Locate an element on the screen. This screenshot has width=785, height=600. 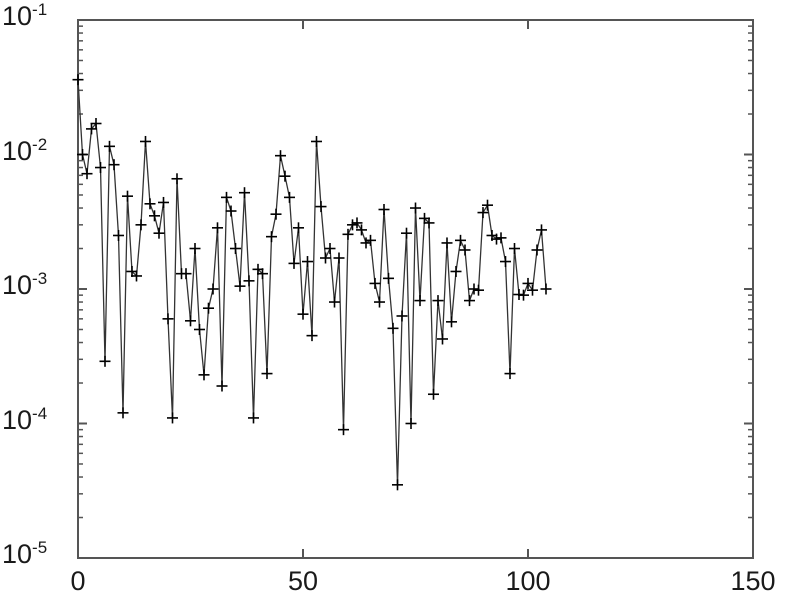
y-tick-label: 10⁻² is located at coordinates (24, 151).